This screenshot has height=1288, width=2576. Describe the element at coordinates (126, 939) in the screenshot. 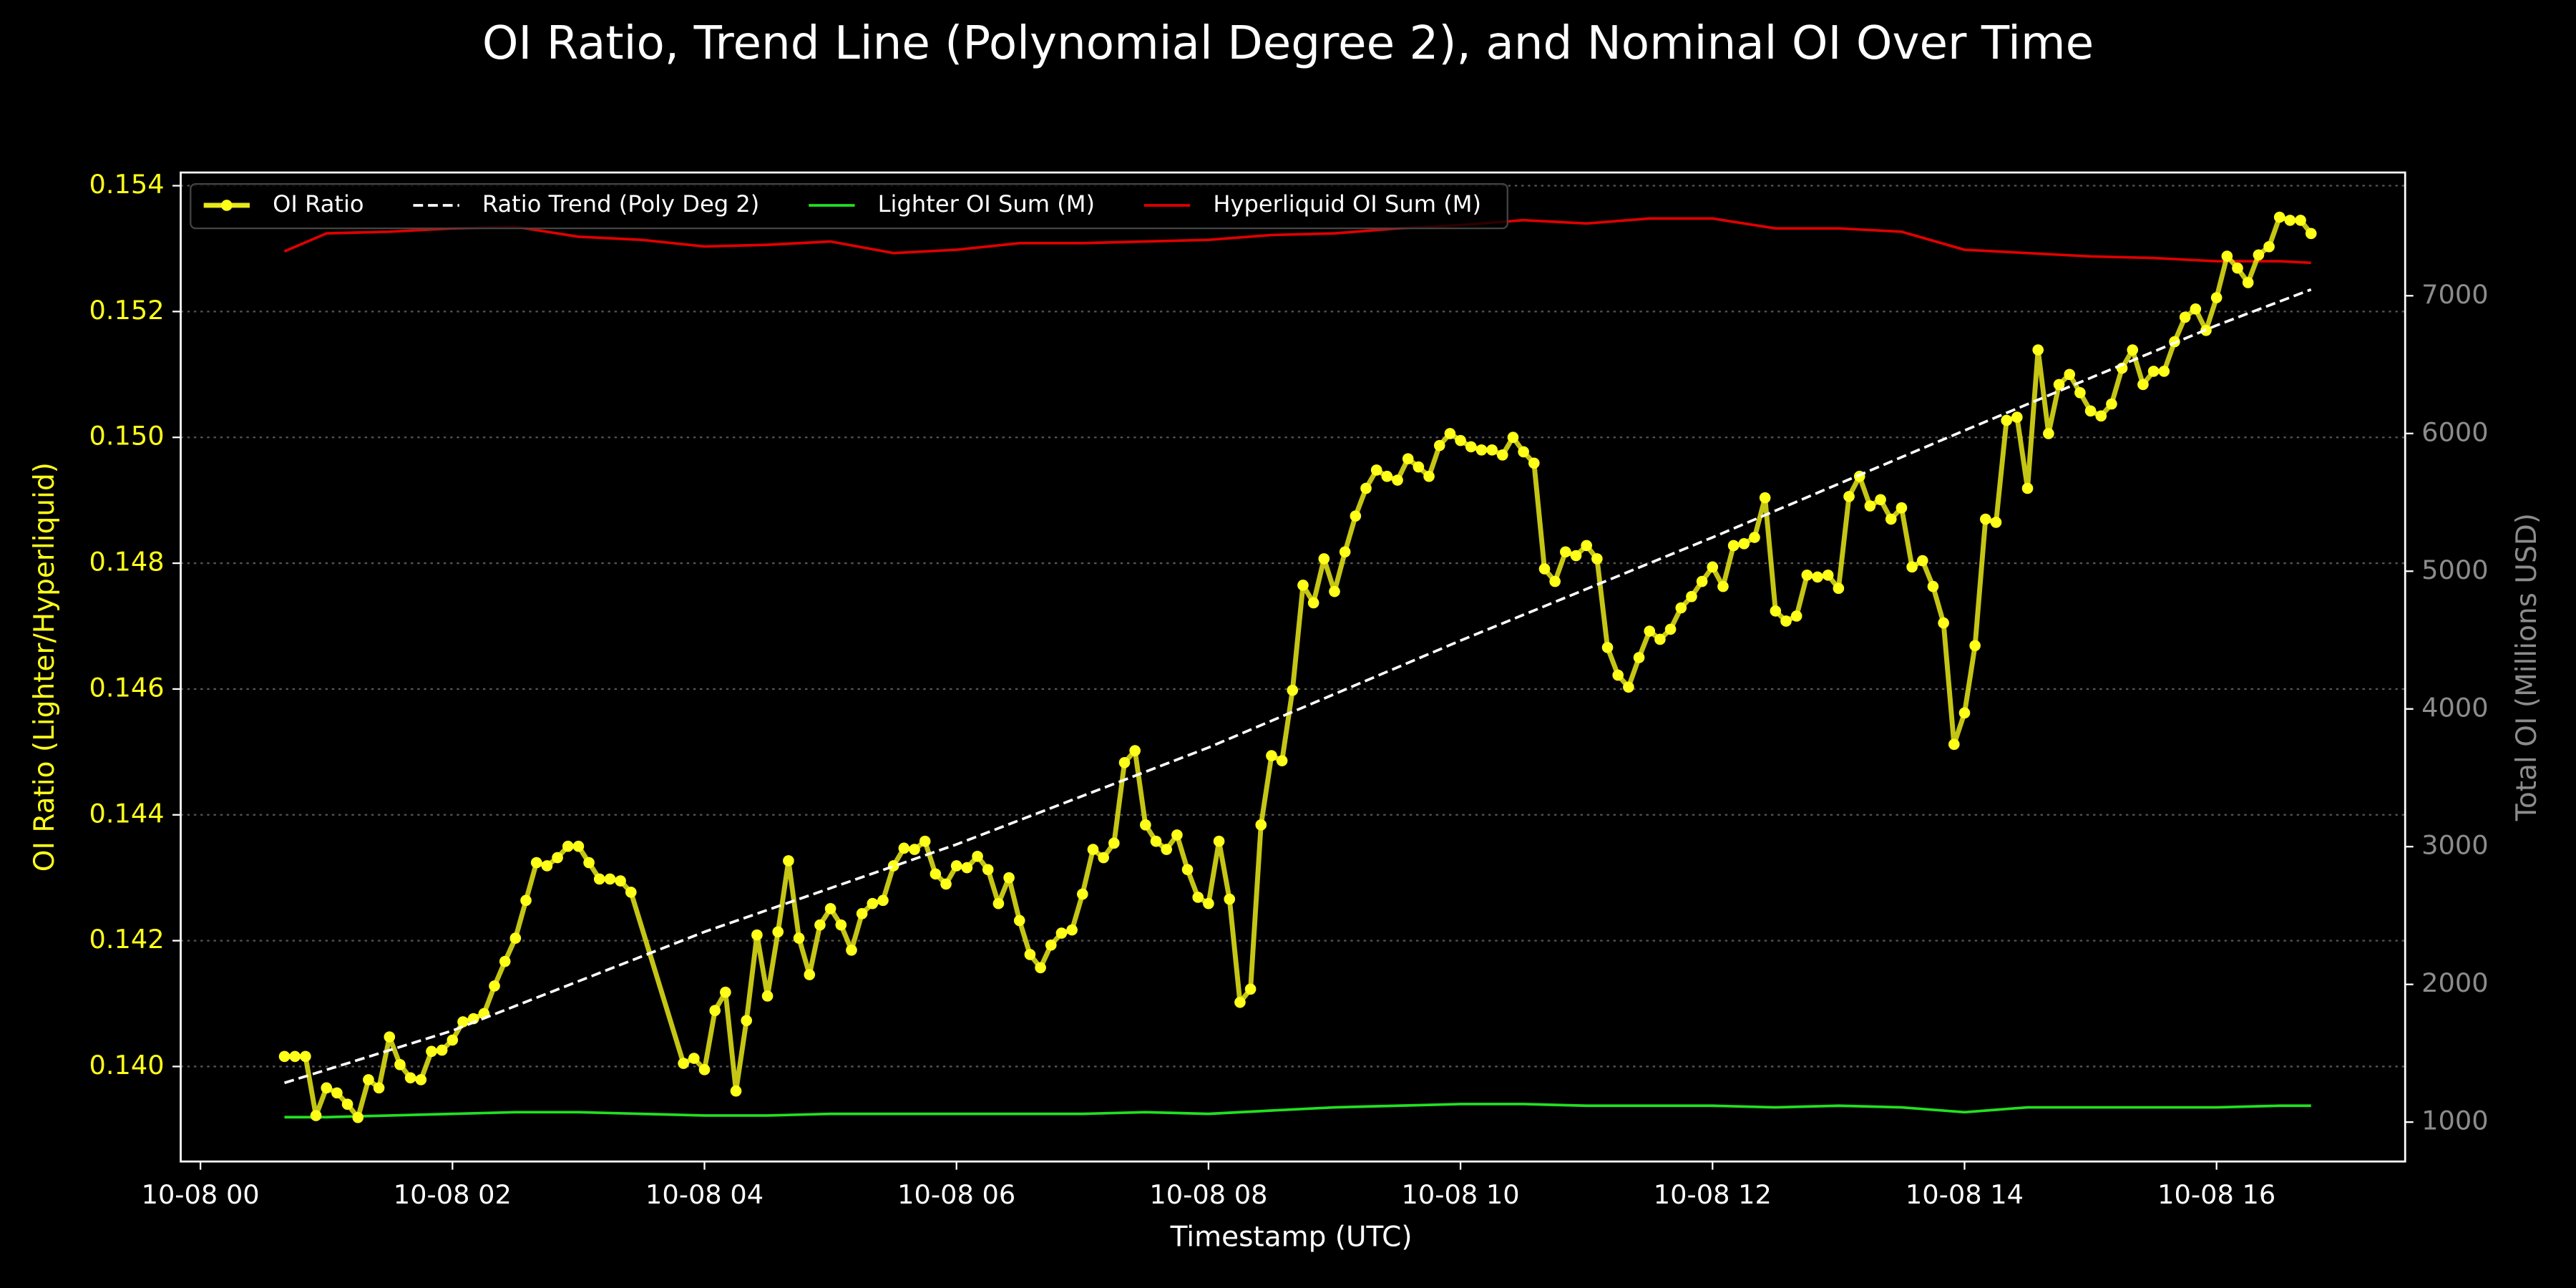

I see `y-tick-label: 0.142` at that location.